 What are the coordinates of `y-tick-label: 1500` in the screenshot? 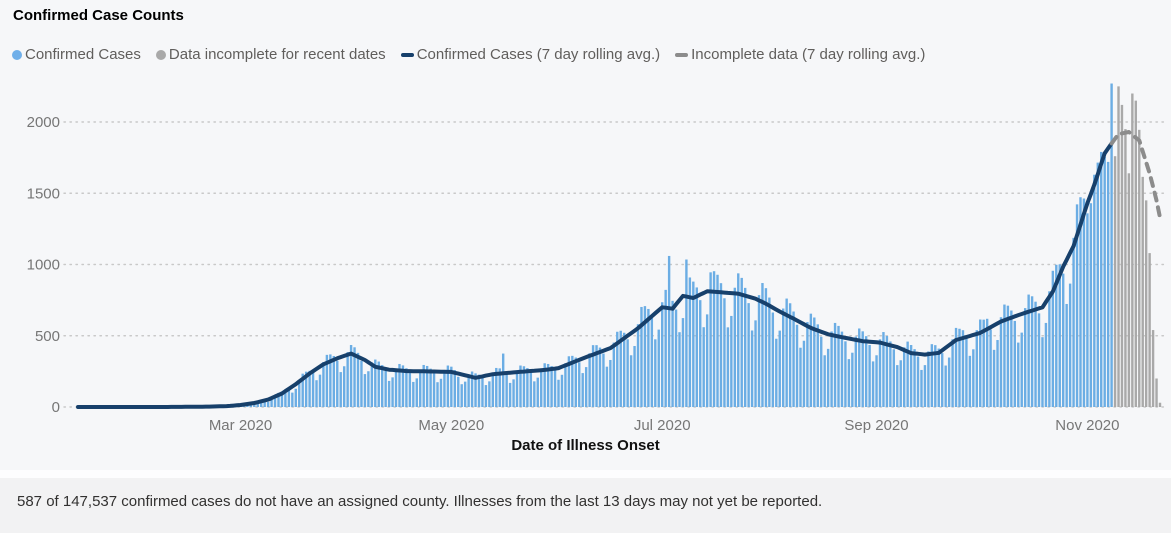 It's located at (43, 193).